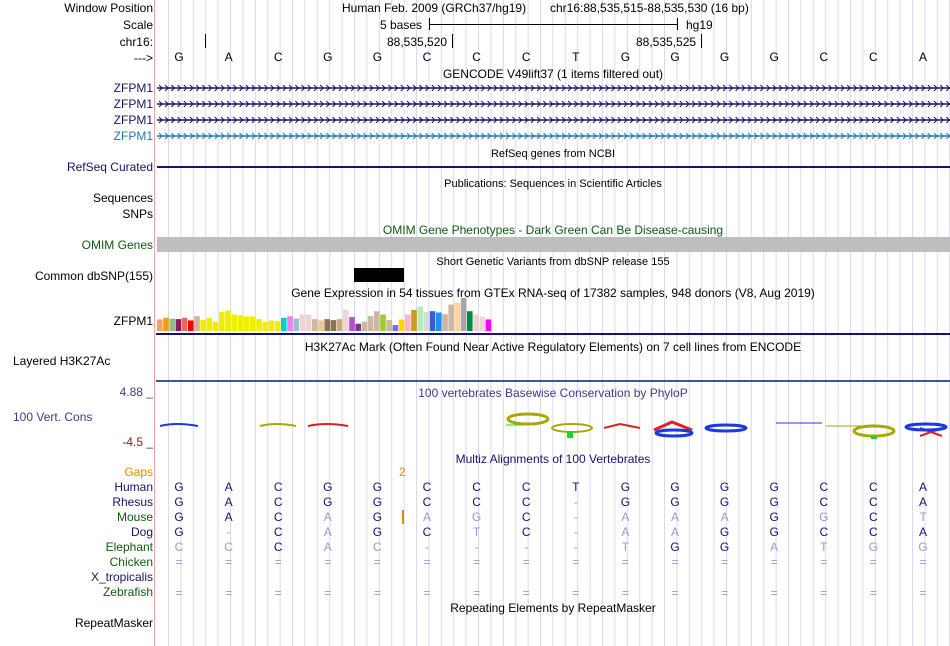 The height and width of the screenshot is (646, 950). What do you see at coordinates (133, 321) in the screenshot?
I see `gtex-label: ZFPM1` at bounding box center [133, 321].